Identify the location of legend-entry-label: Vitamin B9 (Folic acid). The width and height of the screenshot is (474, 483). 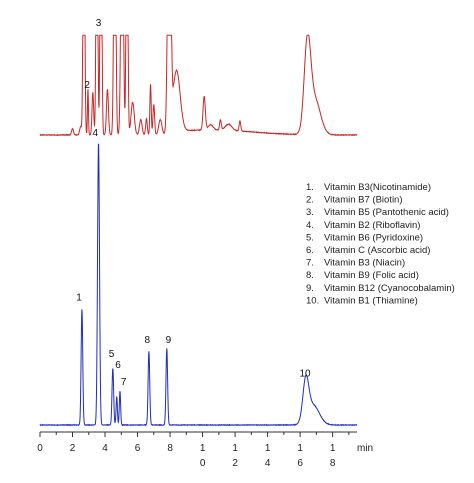
(371, 275).